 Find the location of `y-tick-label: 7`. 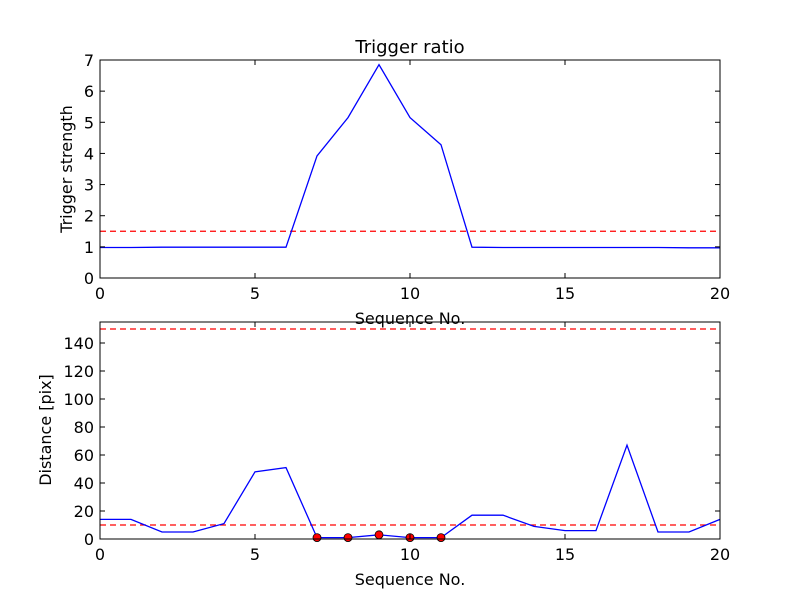

y-tick-label: 7 is located at coordinates (89, 60).